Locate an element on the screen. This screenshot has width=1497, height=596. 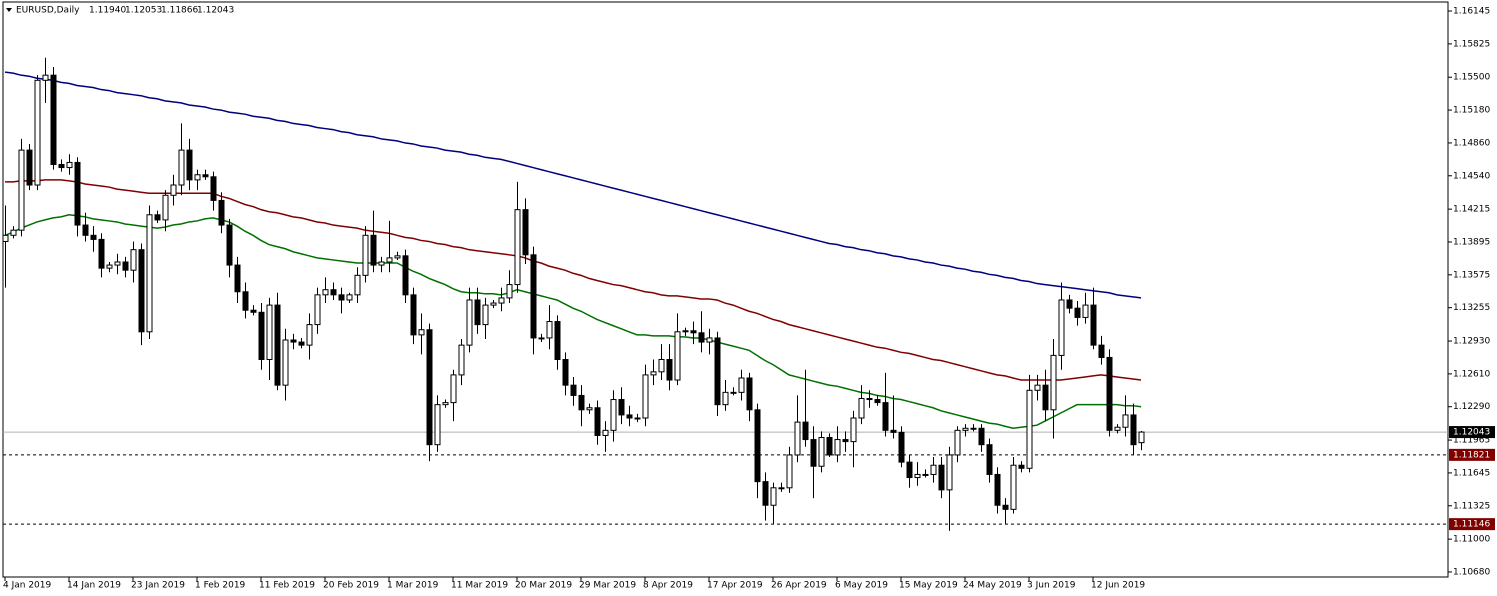
y-tick-label: 1.13895 is located at coordinates (1471, 242).